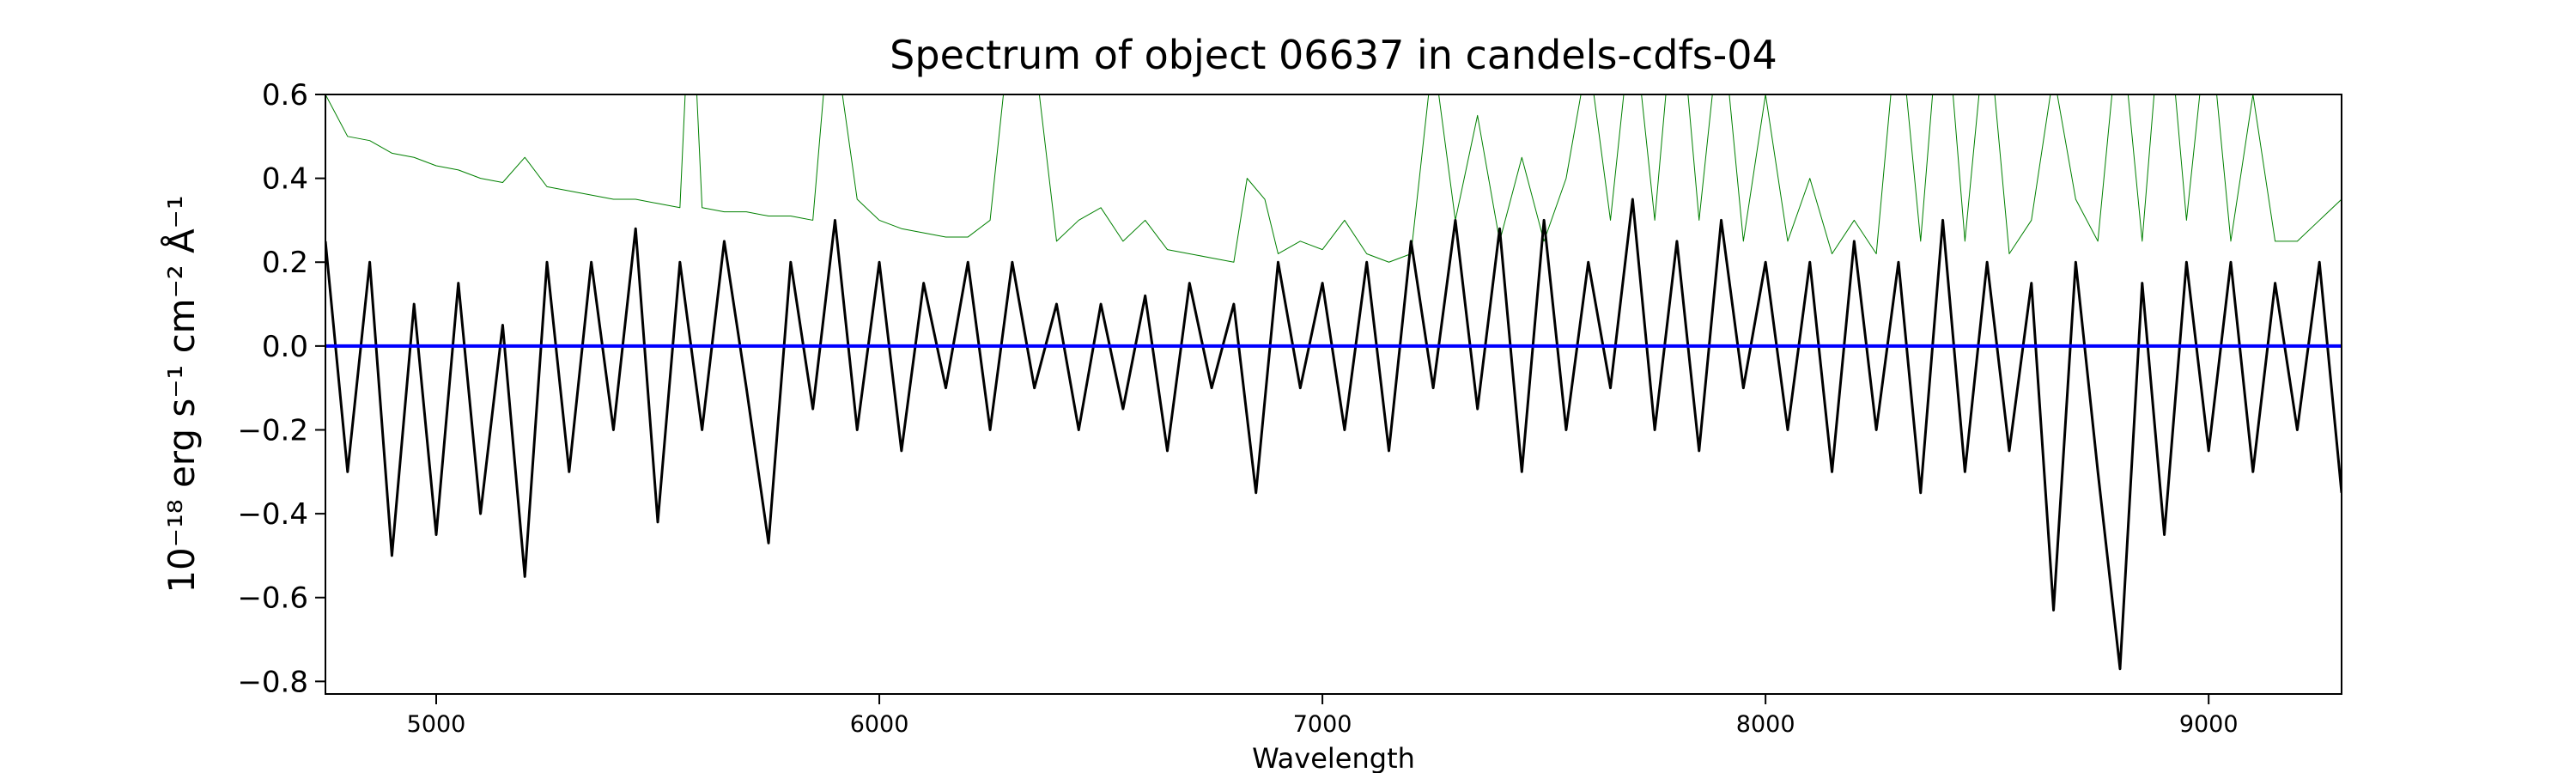 The image size is (2576, 773). What do you see at coordinates (272, 682) in the screenshot?
I see `y-tick-label: −0.8` at bounding box center [272, 682].